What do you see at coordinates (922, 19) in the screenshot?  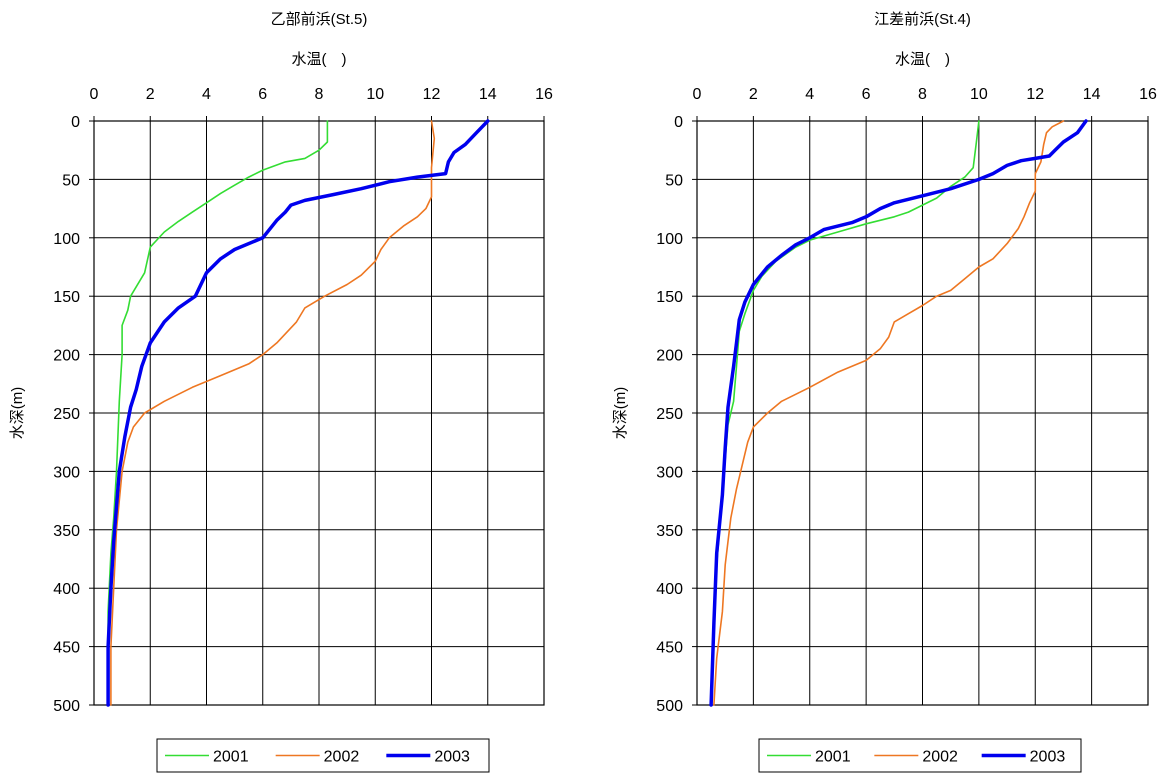 I see `chart-title: 江差前浜(St.4)` at bounding box center [922, 19].